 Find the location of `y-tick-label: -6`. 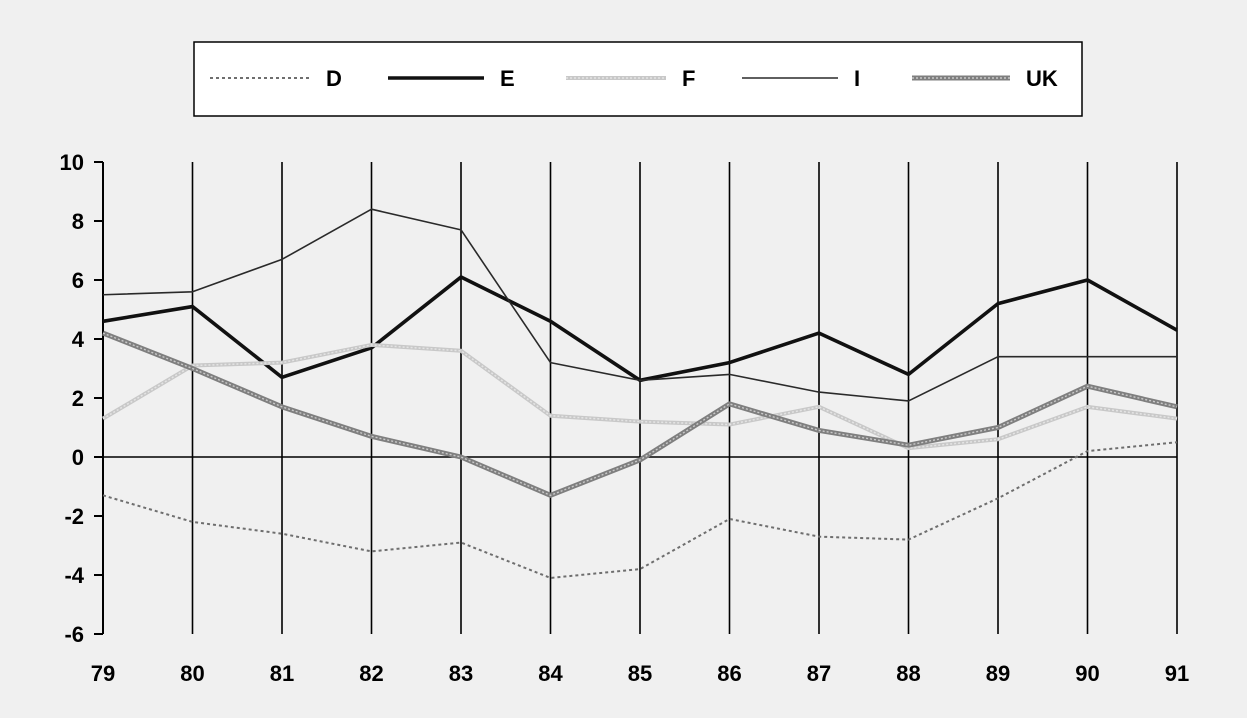

y-tick-label: -6 is located at coordinates (74, 634).